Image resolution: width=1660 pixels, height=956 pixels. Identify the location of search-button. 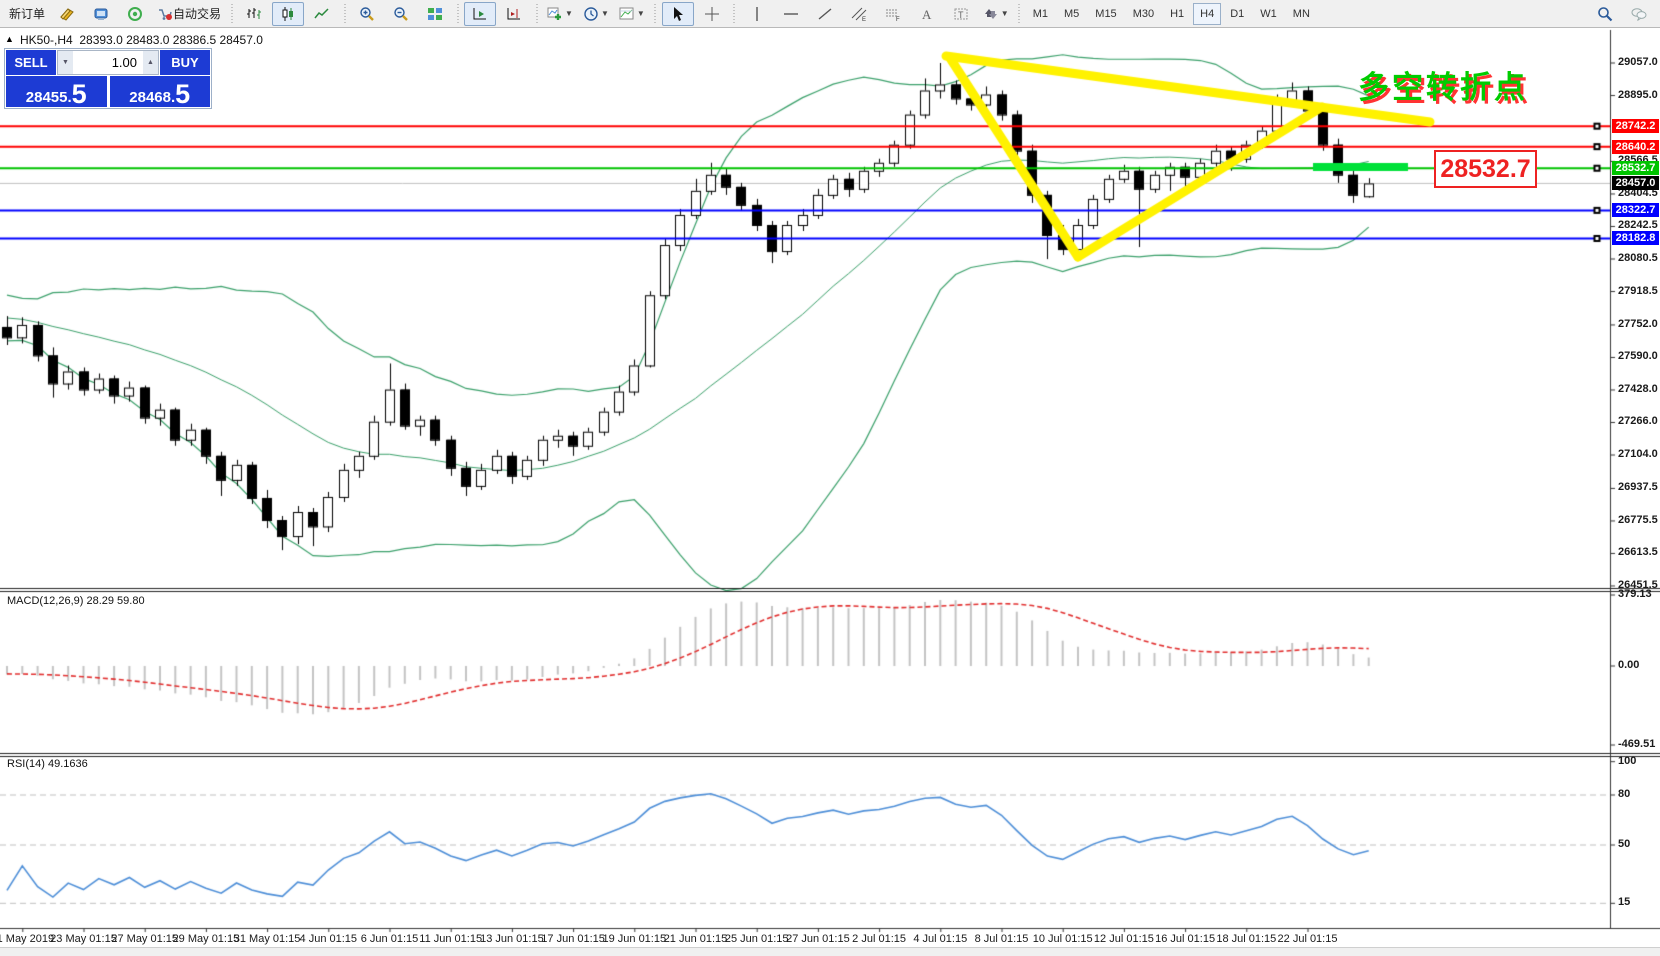
(1605, 14).